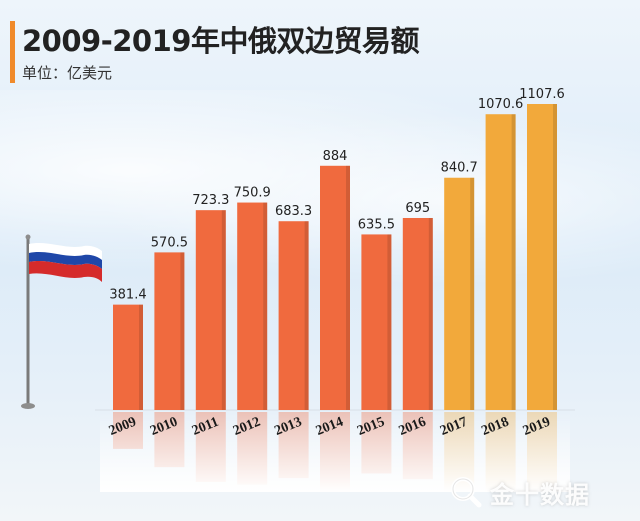 This screenshot has height=521, width=640. What do you see at coordinates (500, 262) in the screenshot?
I see `bar-2018` at bounding box center [500, 262].